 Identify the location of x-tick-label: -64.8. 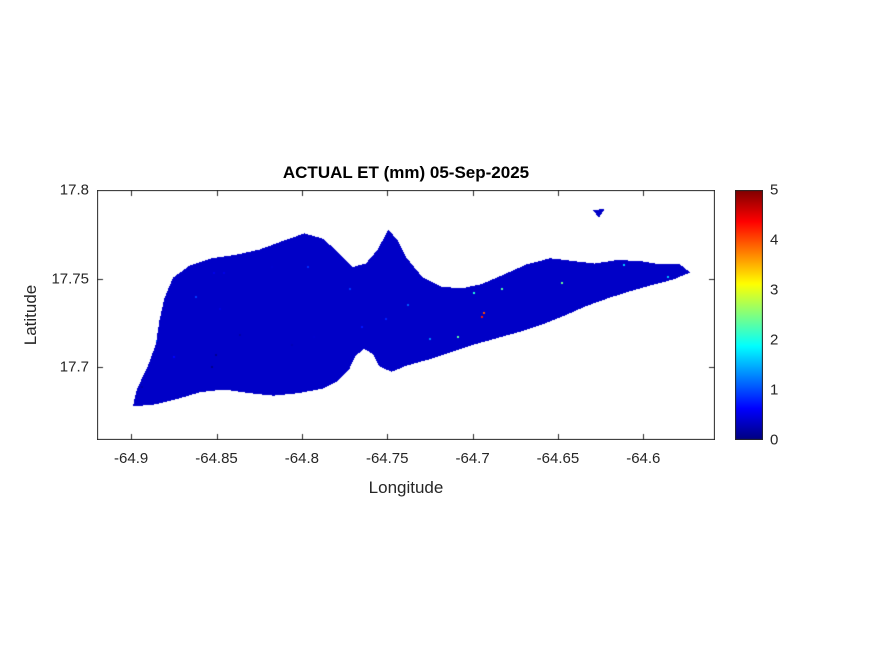
(301, 458).